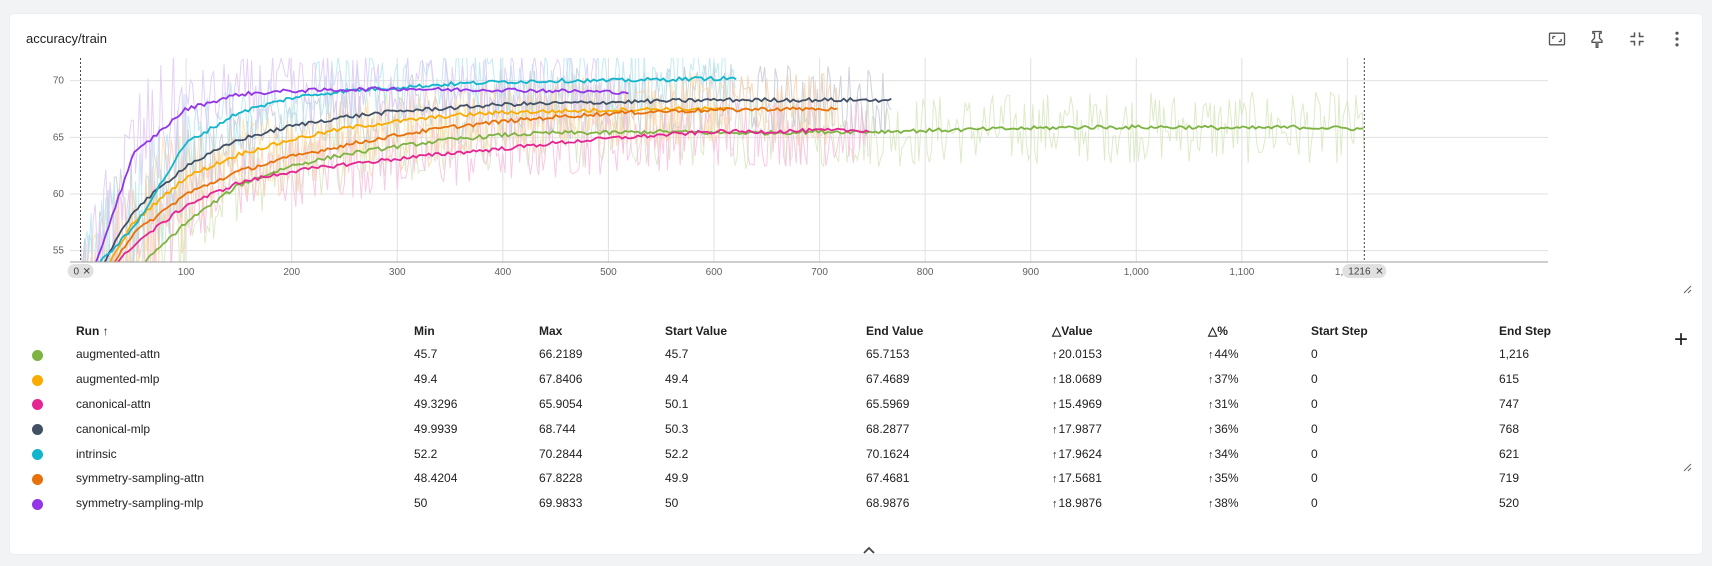 The width and height of the screenshot is (1712, 566). What do you see at coordinates (1126, 354) in the screenshot?
I see `delta-value: ↑20.0153` at bounding box center [1126, 354].